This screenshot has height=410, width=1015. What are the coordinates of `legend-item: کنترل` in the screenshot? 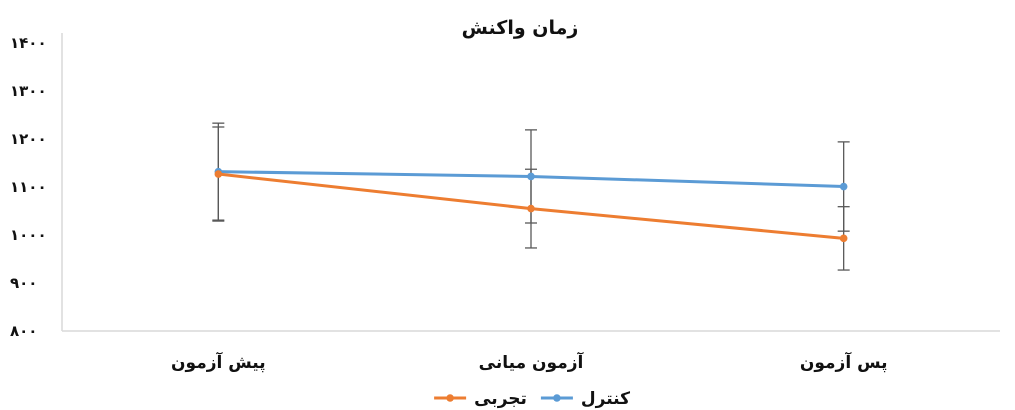 It's located at (585, 399).